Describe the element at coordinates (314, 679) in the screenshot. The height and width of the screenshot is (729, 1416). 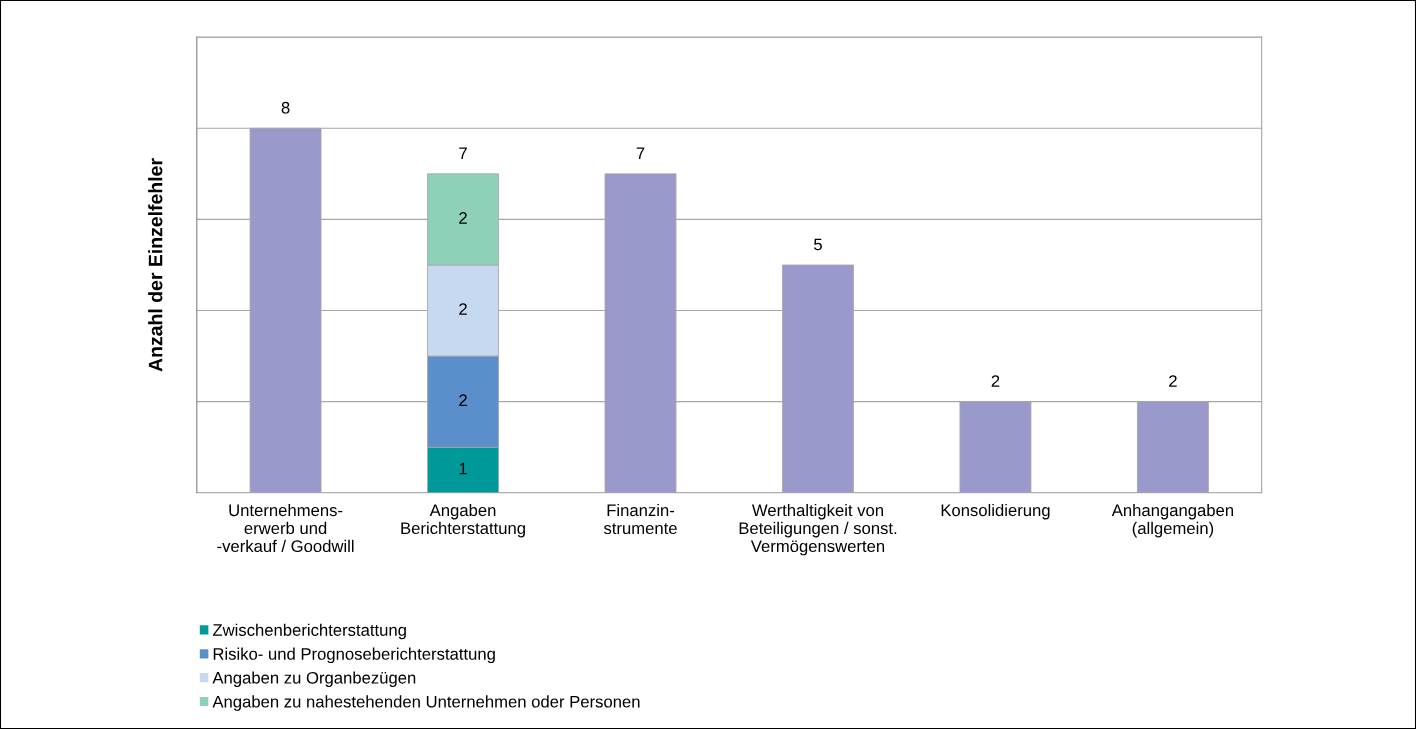
I see `legend-label: Angaben zu Organbezügen` at that location.